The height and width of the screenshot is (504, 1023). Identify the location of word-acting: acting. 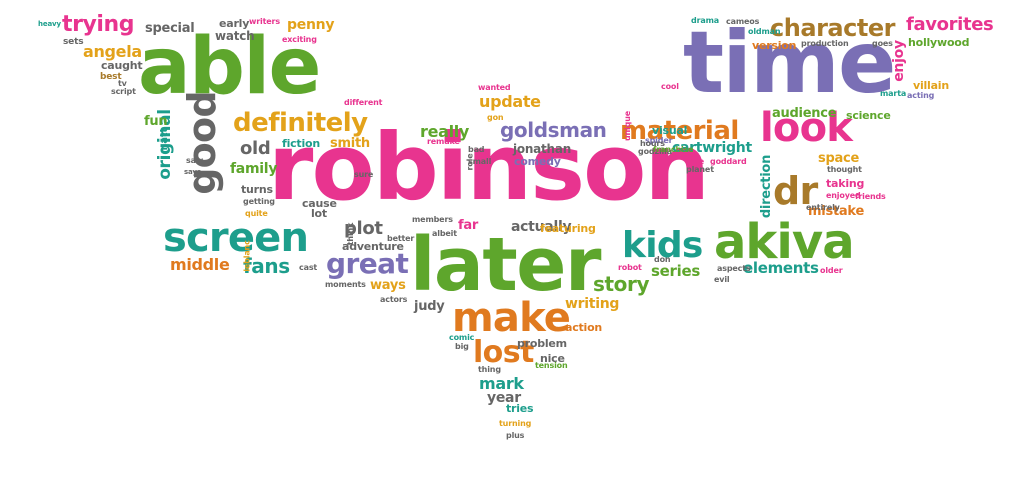
(921, 95).